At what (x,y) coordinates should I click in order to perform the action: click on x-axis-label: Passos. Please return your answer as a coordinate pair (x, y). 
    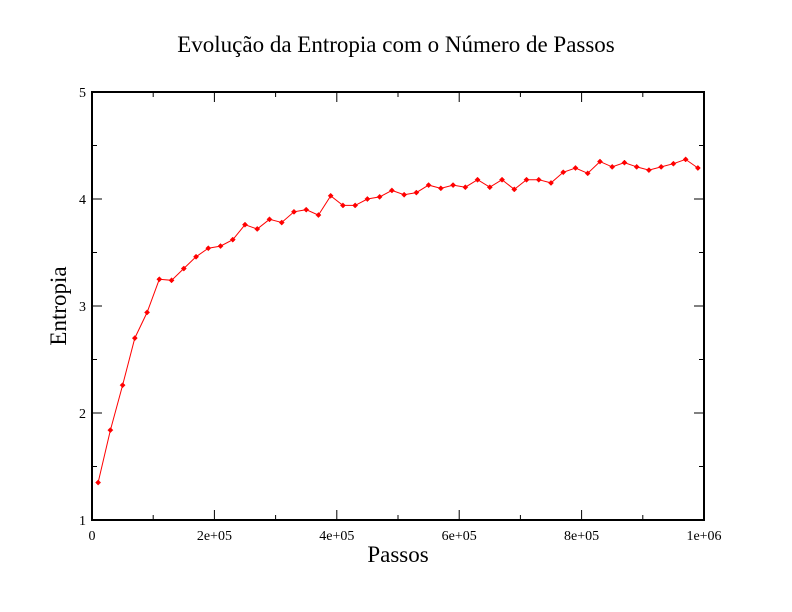
    Looking at the image, I should click on (397, 554).